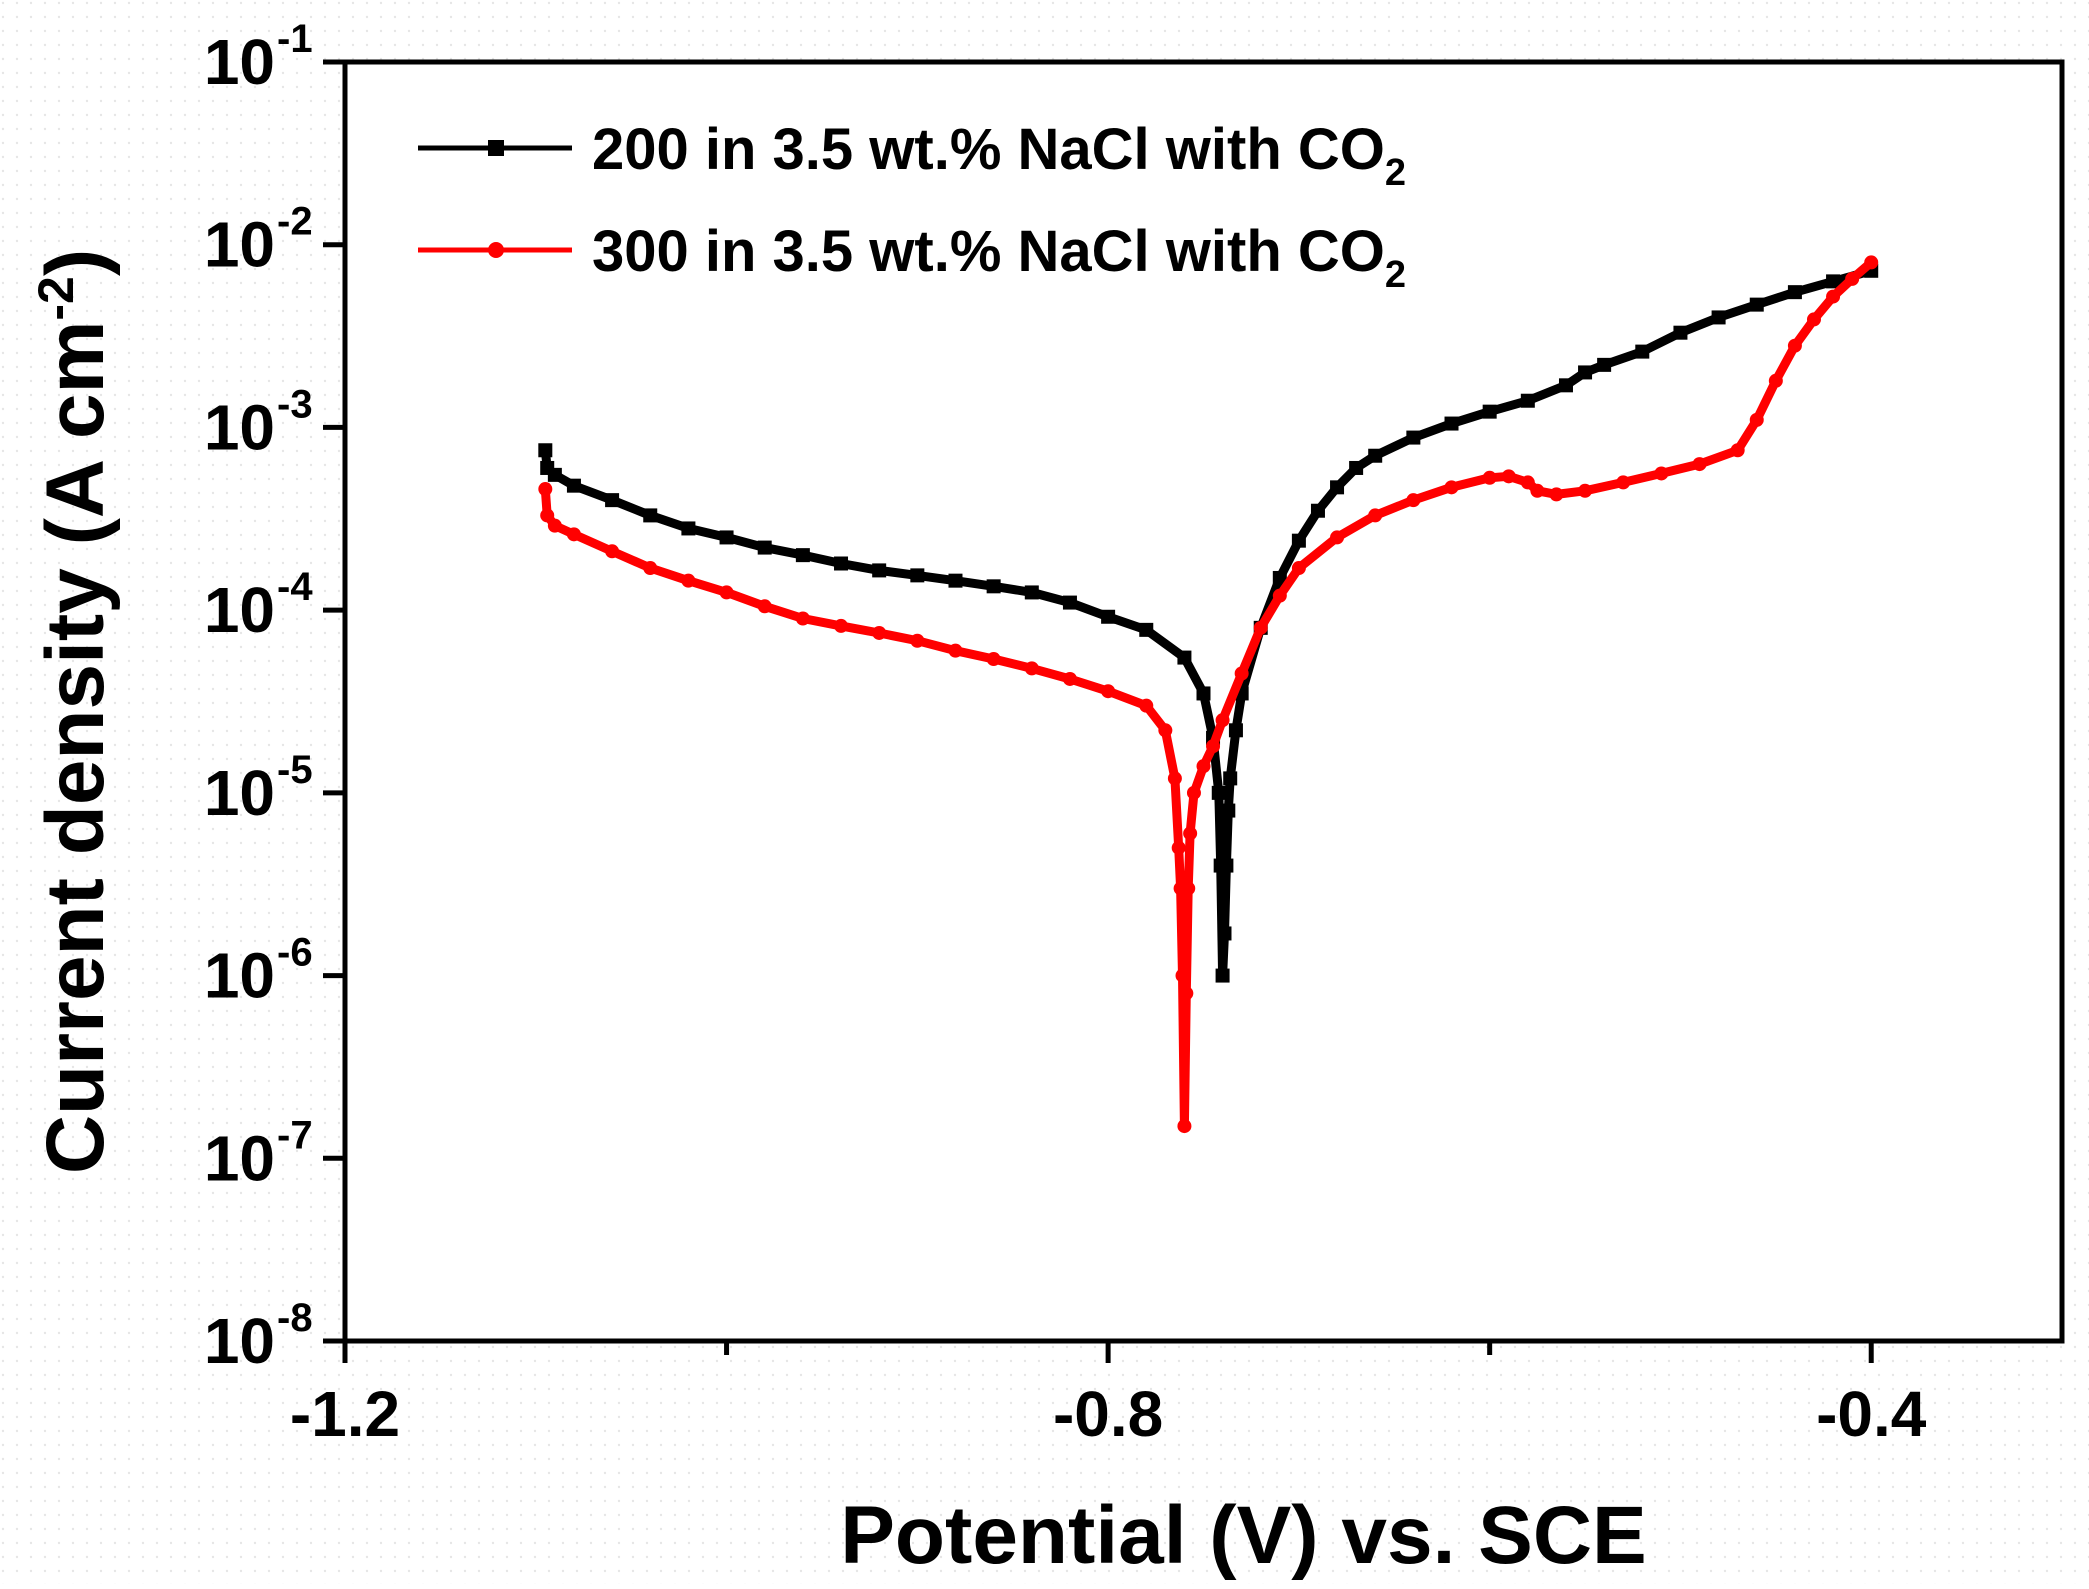 Image resolution: width=2089 pixels, height=1589 pixels. Describe the element at coordinates (75, 262) in the screenshot. I see `y-axis-title-close: )` at that location.